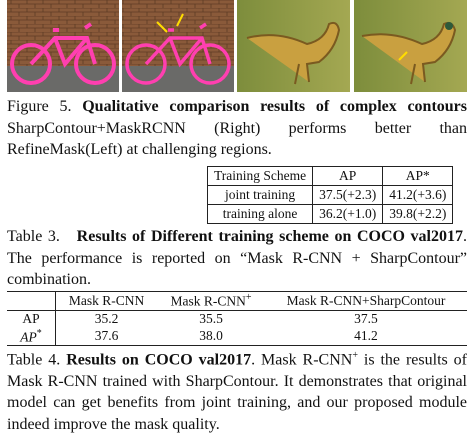 The width and height of the screenshot is (474, 435). Describe the element at coordinates (248, 297) in the screenshot. I see `header-sup: +` at that location.